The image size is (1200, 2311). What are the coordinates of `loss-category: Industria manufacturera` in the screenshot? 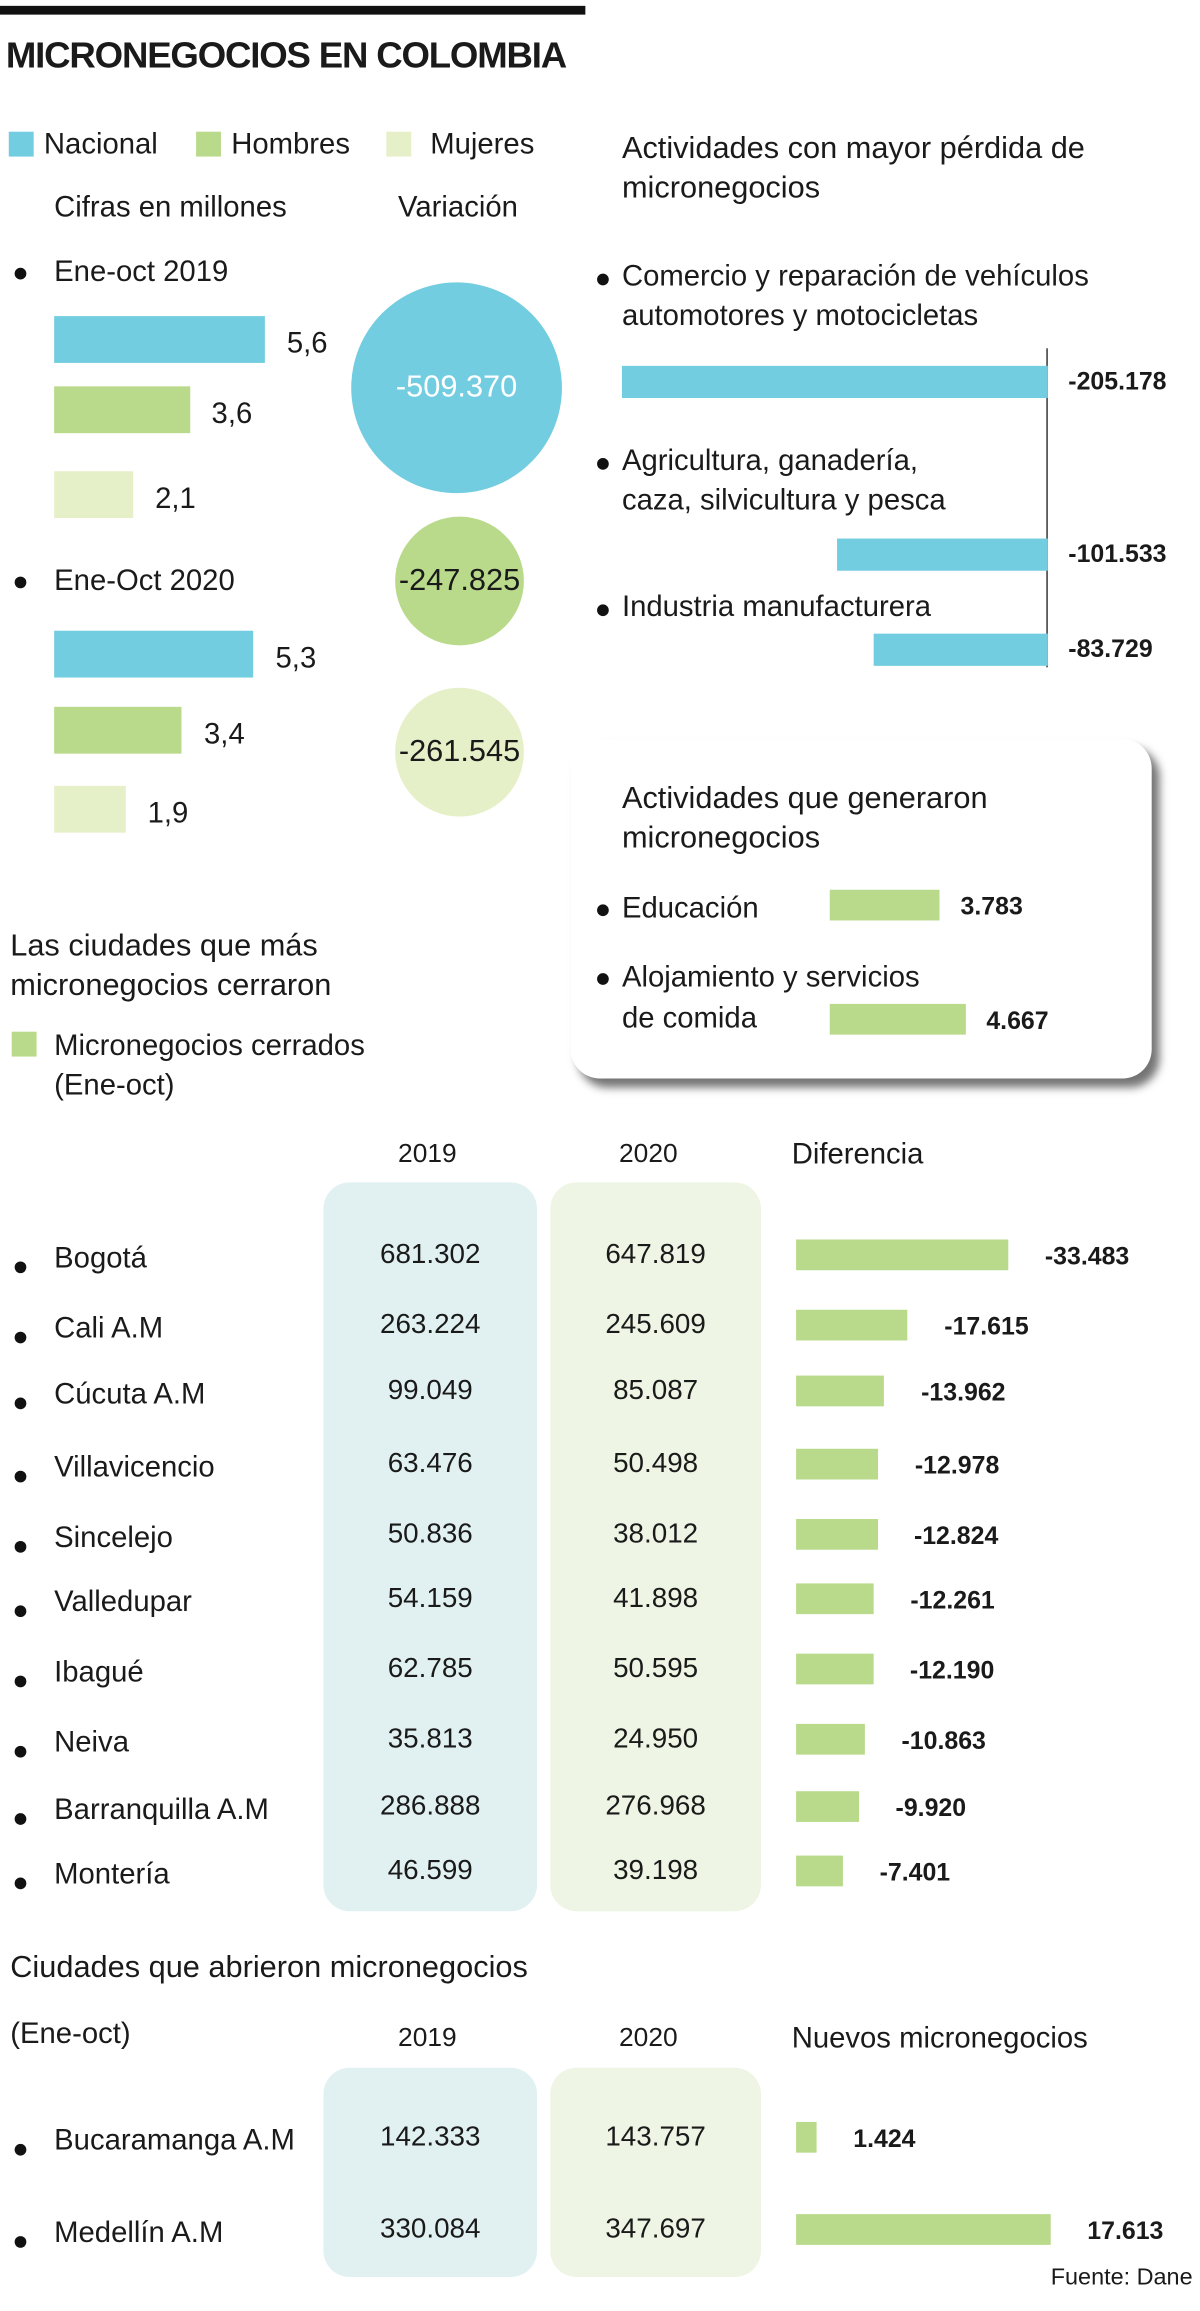 It's located at (776, 607).